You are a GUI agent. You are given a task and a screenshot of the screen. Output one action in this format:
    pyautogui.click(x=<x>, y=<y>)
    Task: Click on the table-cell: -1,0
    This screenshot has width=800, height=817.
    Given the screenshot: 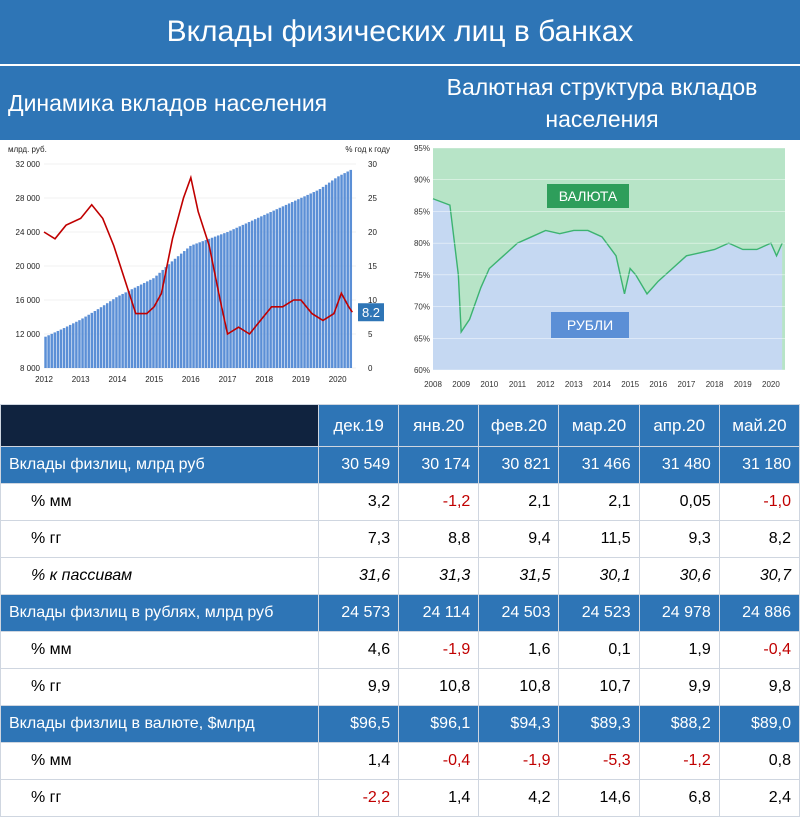 What is the action you would take?
    pyautogui.click(x=759, y=502)
    